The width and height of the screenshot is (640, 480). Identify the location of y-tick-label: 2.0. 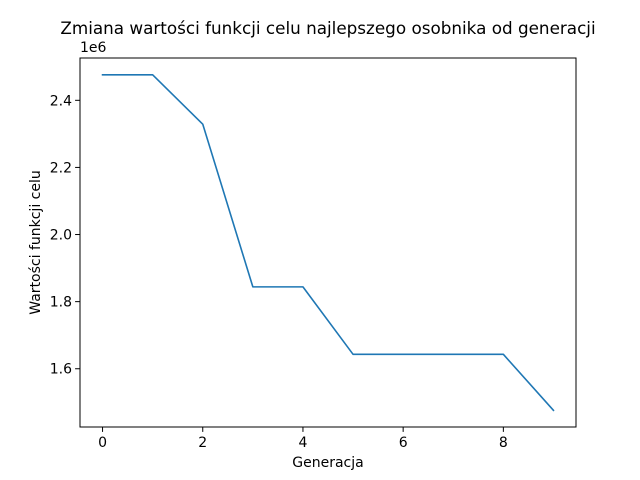
(61, 236).